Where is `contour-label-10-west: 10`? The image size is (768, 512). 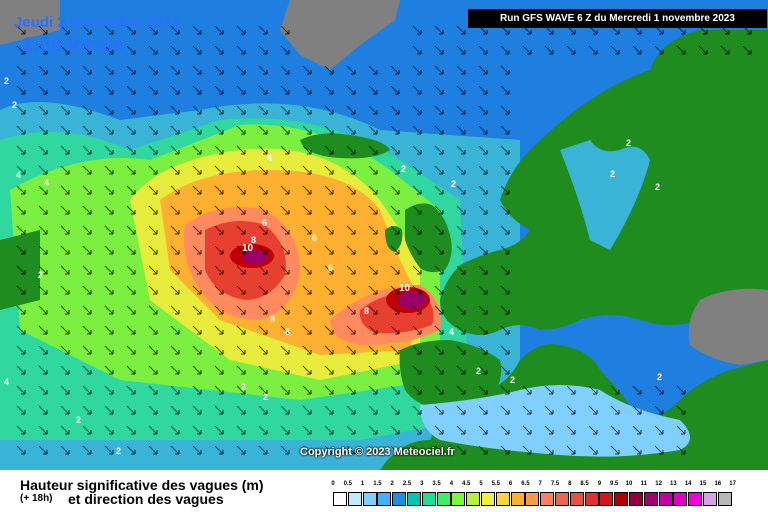 contour-label-10-west: 10 is located at coordinates (248, 248).